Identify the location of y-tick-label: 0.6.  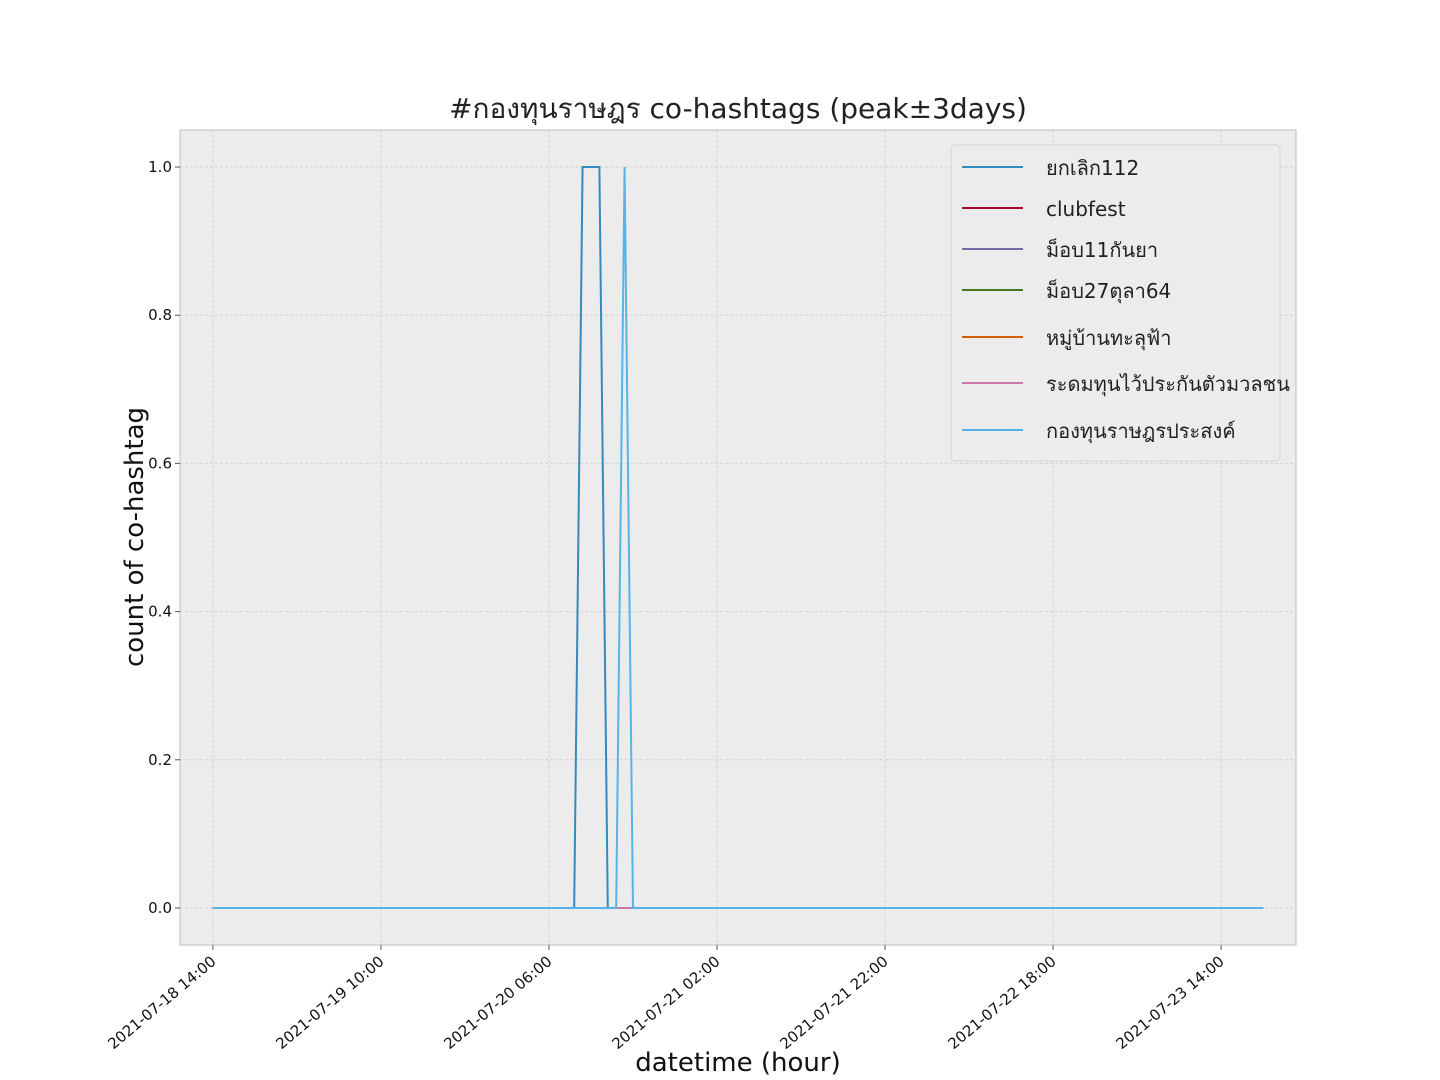
(160, 463).